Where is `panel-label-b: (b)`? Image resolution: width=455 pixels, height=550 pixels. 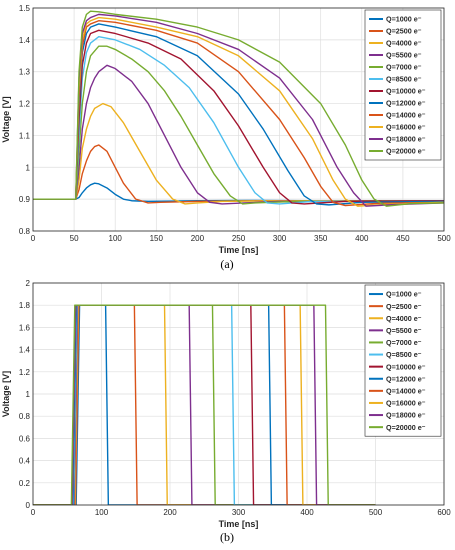 panel-label-b: (b) is located at coordinates (227, 537).